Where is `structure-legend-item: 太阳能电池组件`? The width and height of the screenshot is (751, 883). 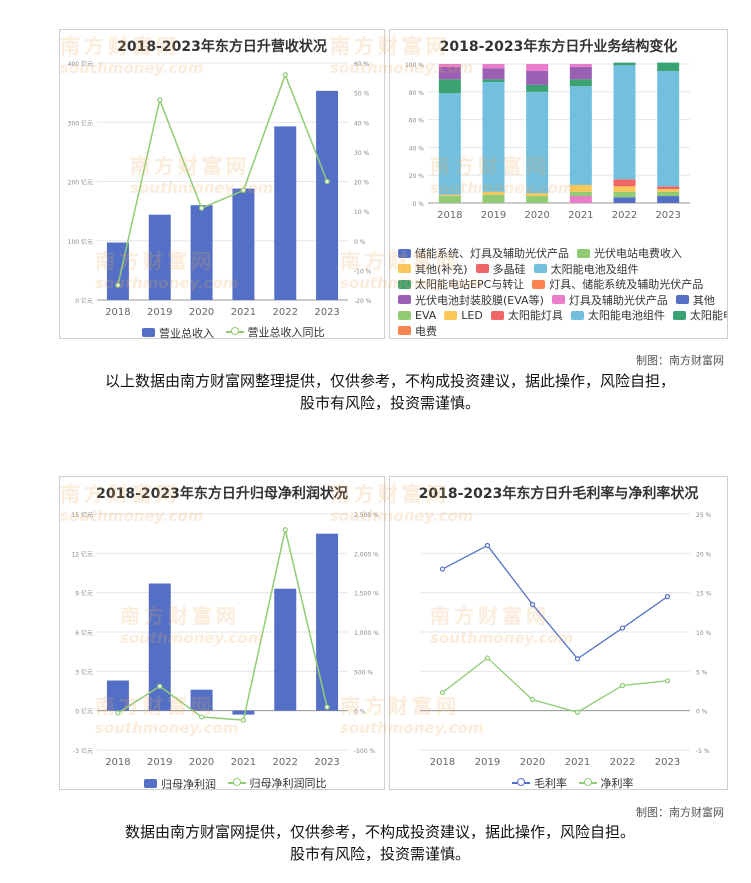 structure-legend-item: 太阳能电池组件 is located at coordinates (617, 315).